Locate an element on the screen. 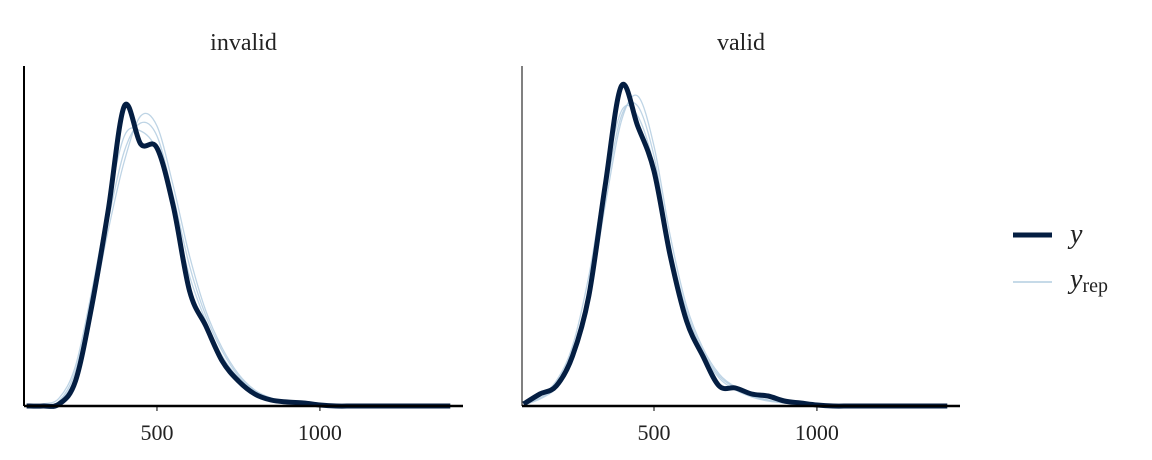  legend: y yrep is located at coordinates (1060, 258).